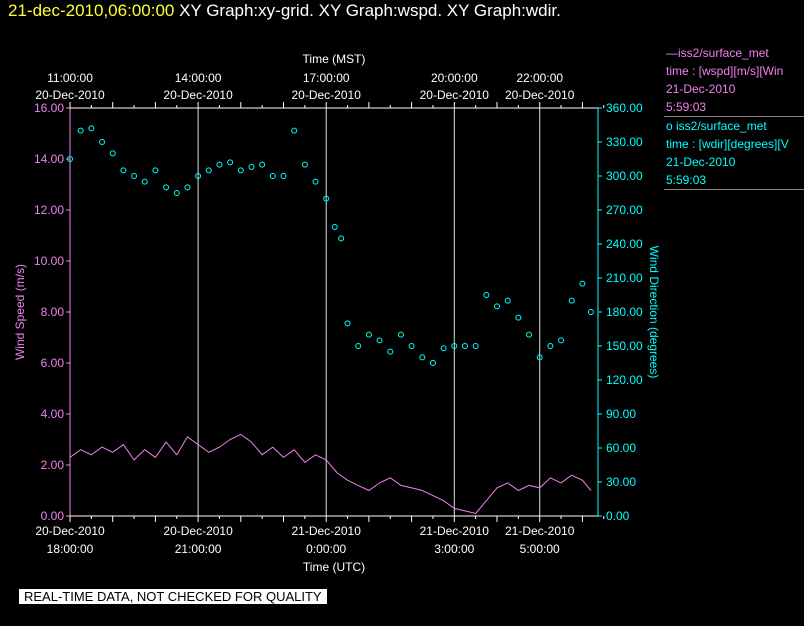 The height and width of the screenshot is (626, 804). What do you see at coordinates (686, 107) in the screenshot?
I see `legend-wspd-time: 5:59:03` at bounding box center [686, 107].